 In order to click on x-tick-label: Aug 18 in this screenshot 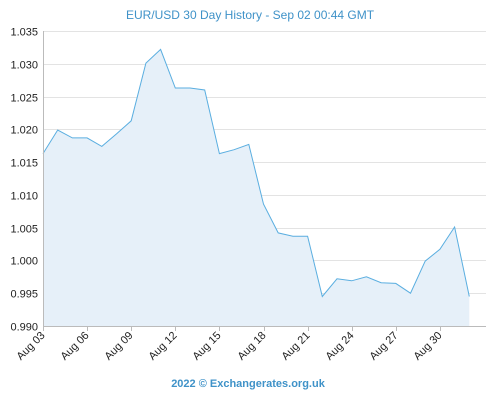, I will do `click(251, 346)`.